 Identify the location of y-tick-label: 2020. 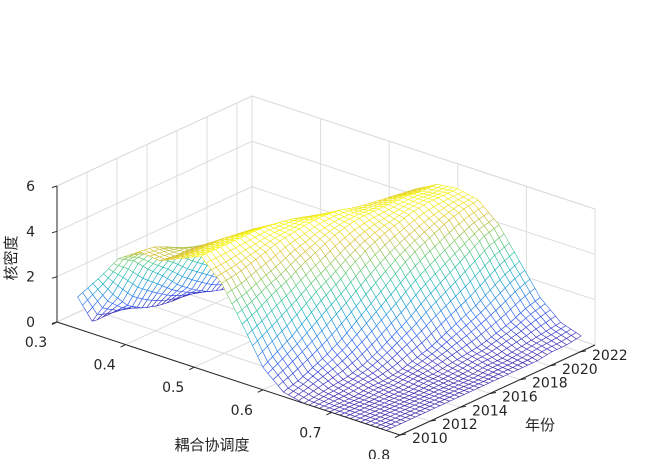
(580, 370).